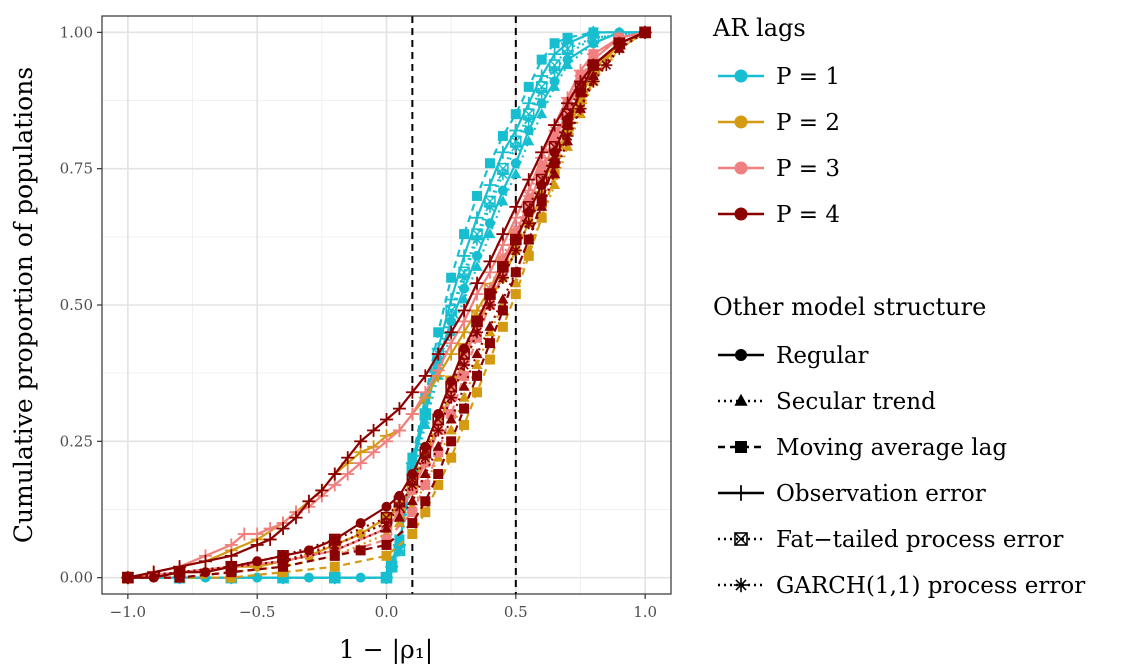 The height and width of the screenshot is (666, 1129). What do you see at coordinates (808, 123) in the screenshot?
I see `legend-ar-lags-label: P = 2` at bounding box center [808, 123].